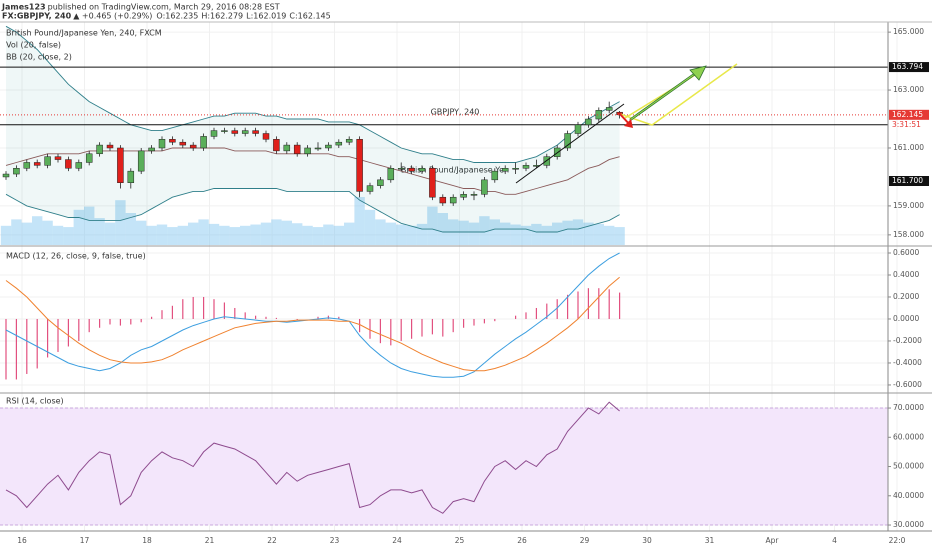 The height and width of the screenshot is (550, 932). I want to click on red-arrow-head, so click(628, 123).